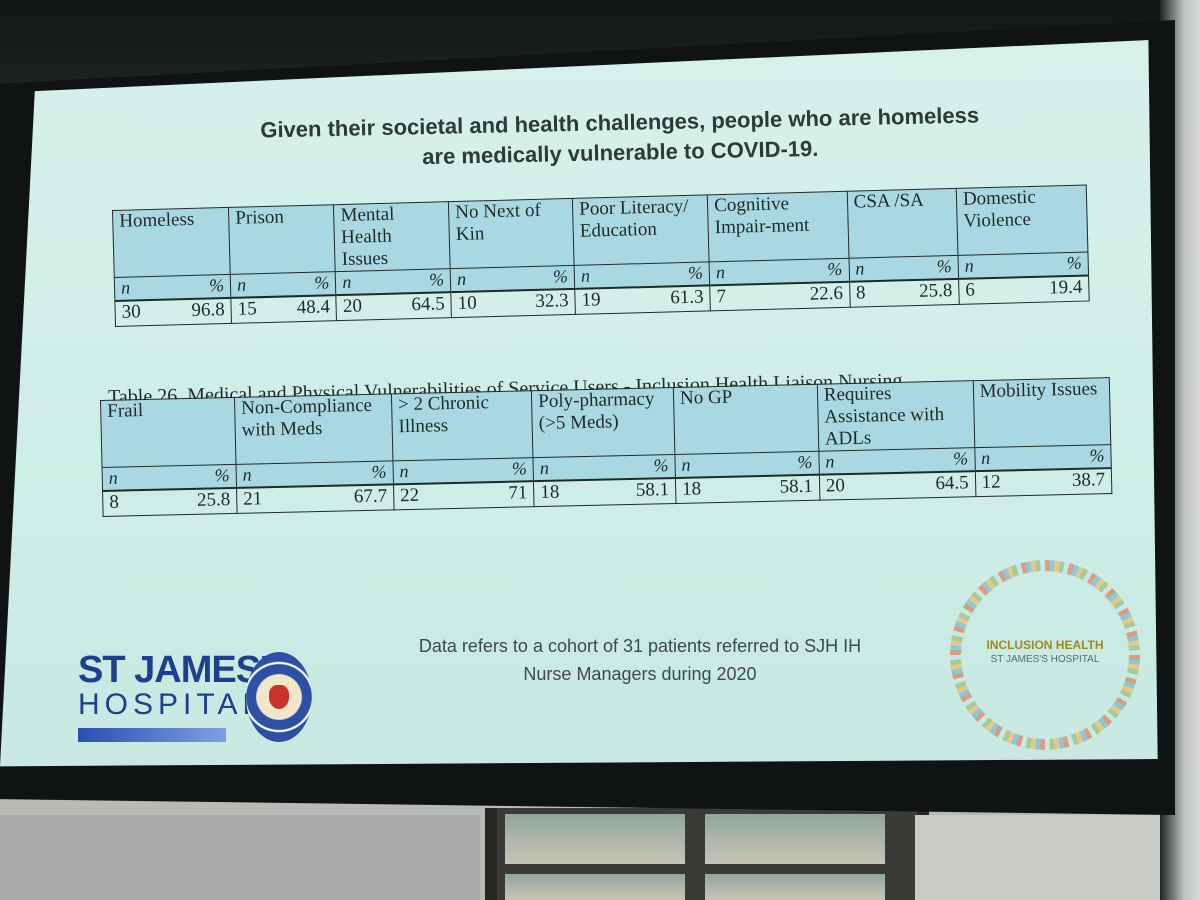  I want to click on header-cell: Non-Compliance with Meds, so click(313, 429).